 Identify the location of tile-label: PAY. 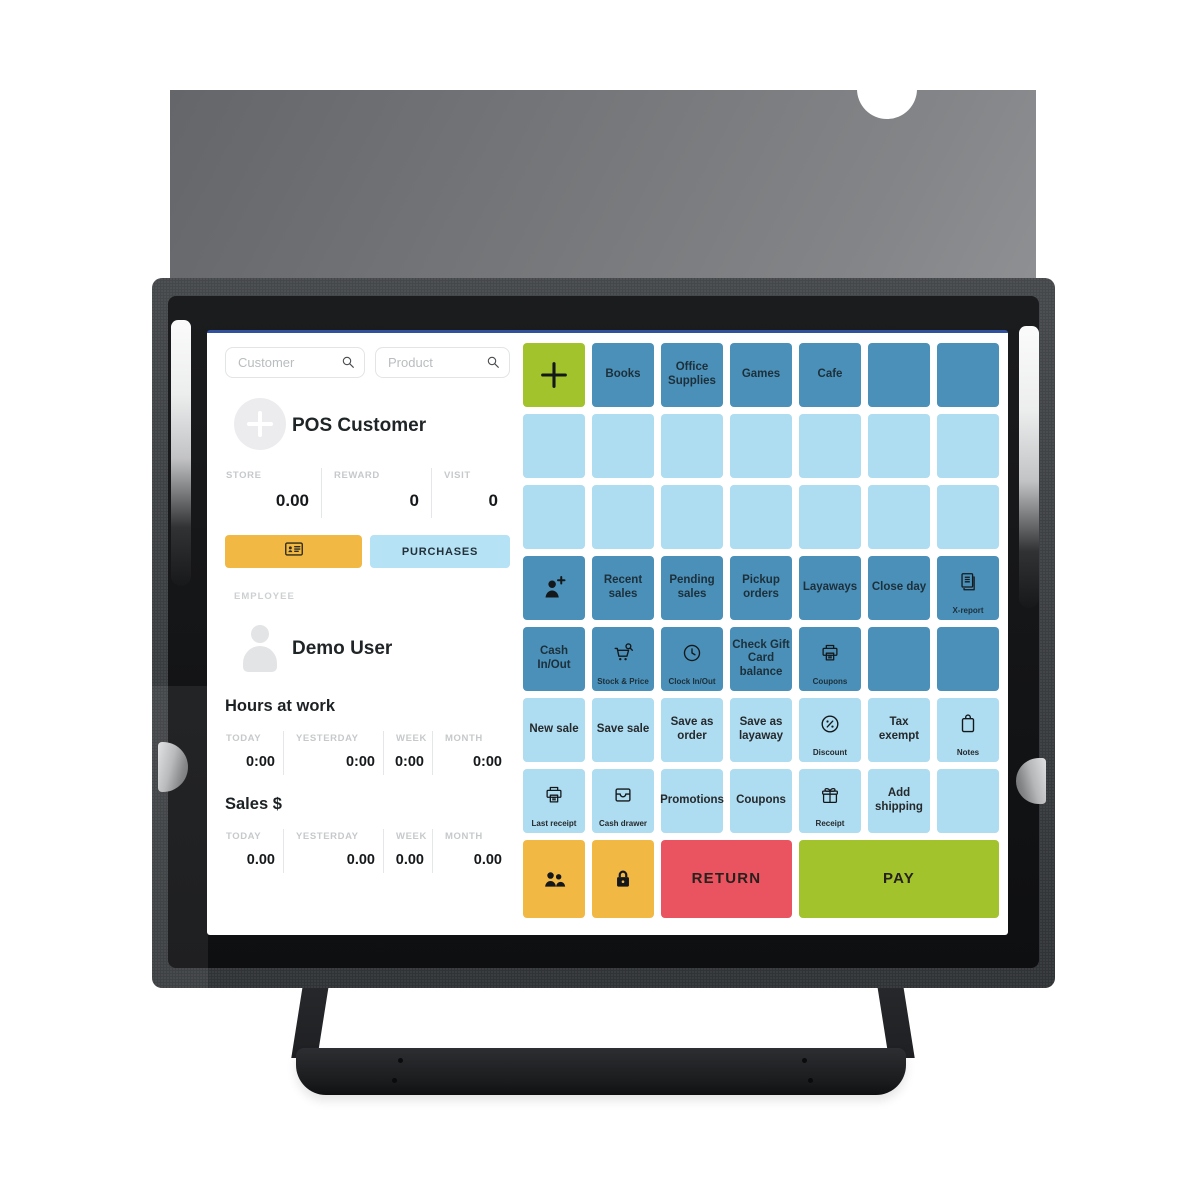
(899, 879).